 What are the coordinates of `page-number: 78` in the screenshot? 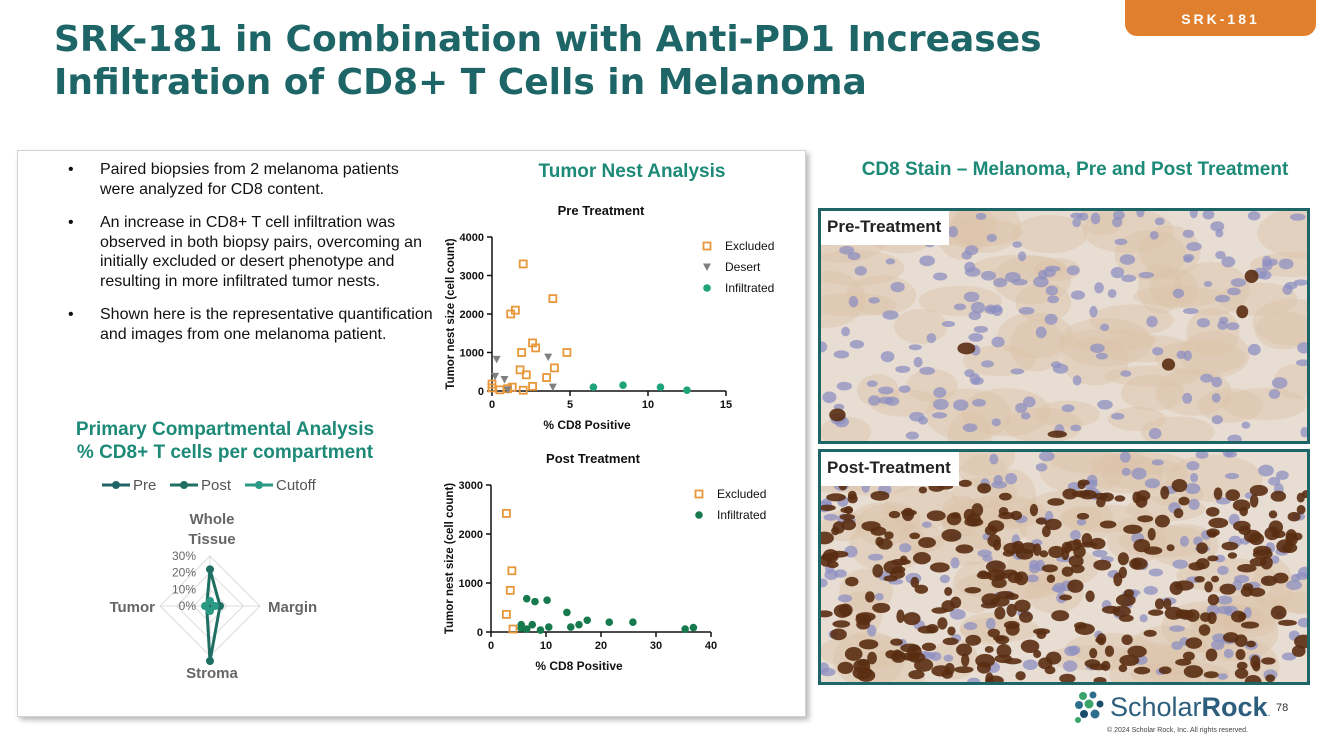 It's located at (1282, 708).